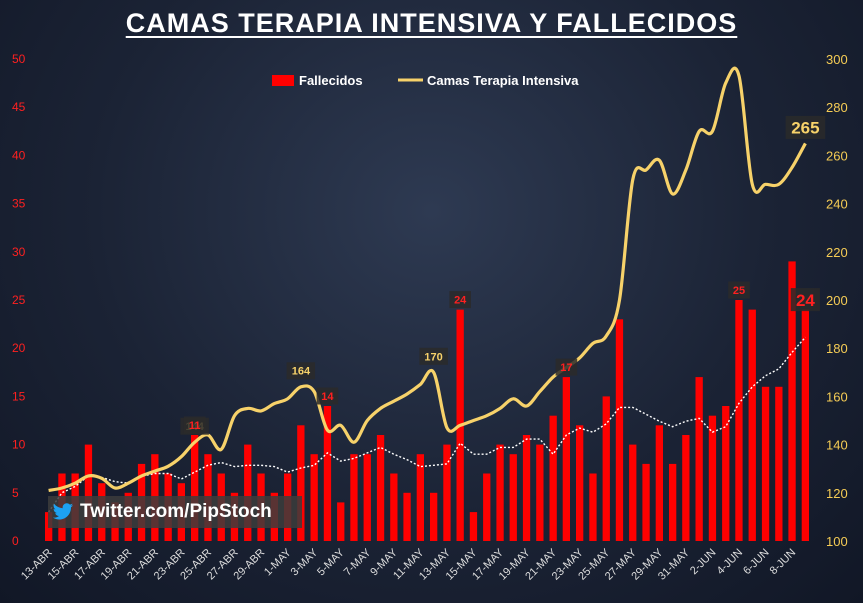  What do you see at coordinates (837, 541) in the screenshot?
I see `y-right-tick-label: 100` at bounding box center [837, 541].